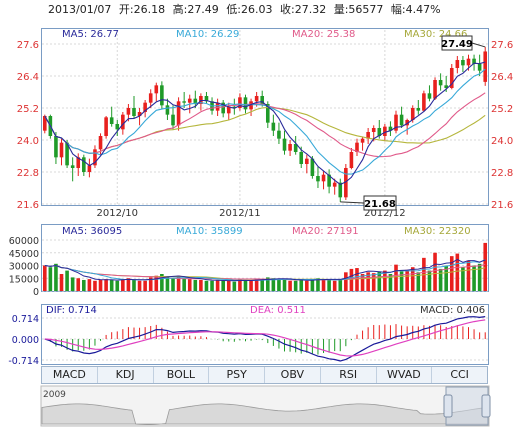 Image resolution: width=520 pixels, height=431 pixels. What do you see at coordinates (182, 375) in the screenshot?
I see `tab-boll: BOLL` at bounding box center [182, 375].